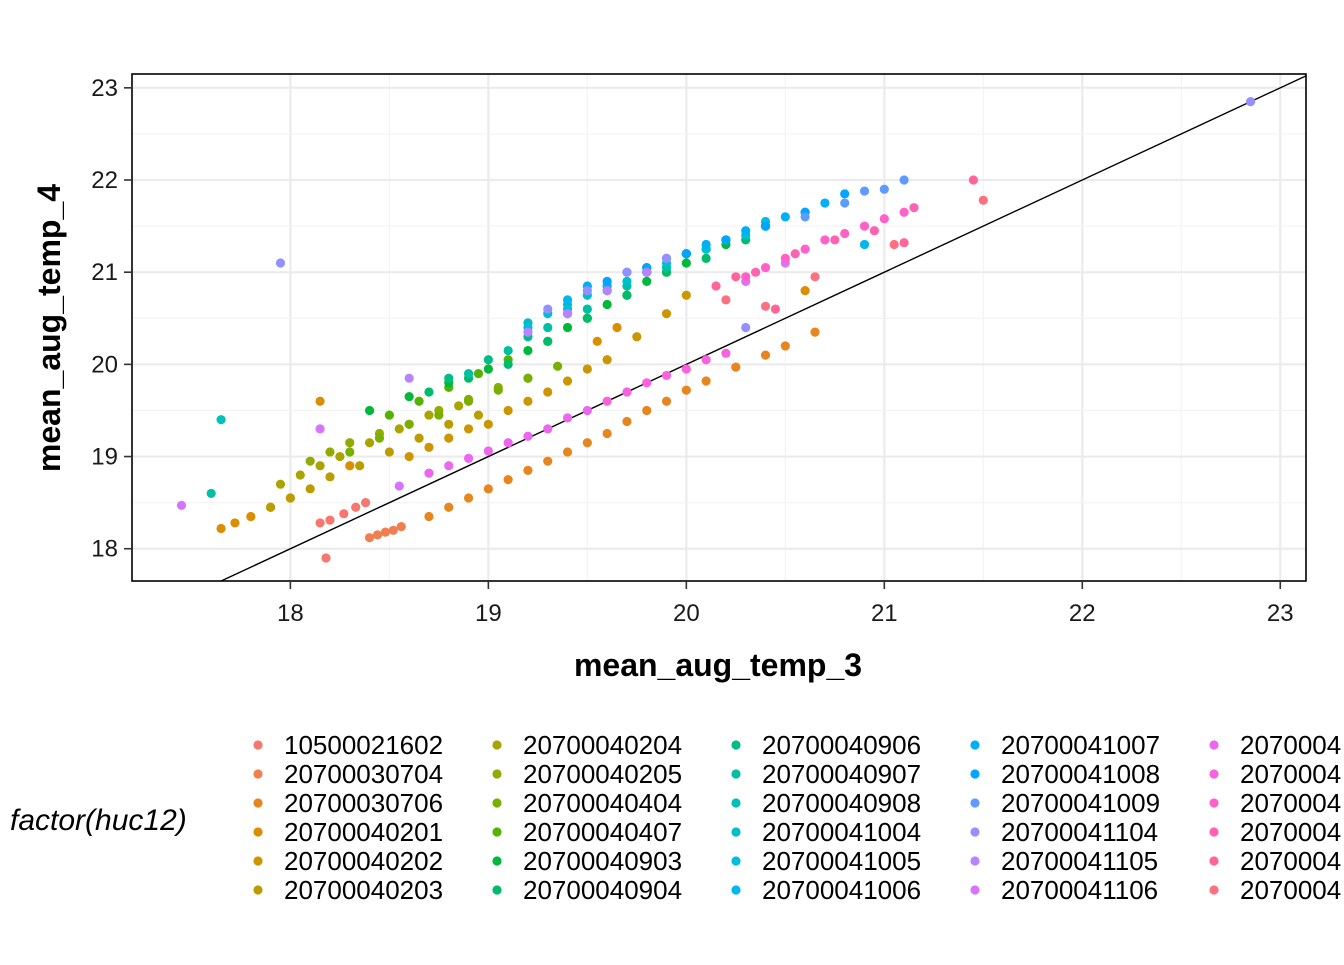 The height and width of the screenshot is (965, 1344). I want to click on legend-label: 20700040904, so click(602, 890).